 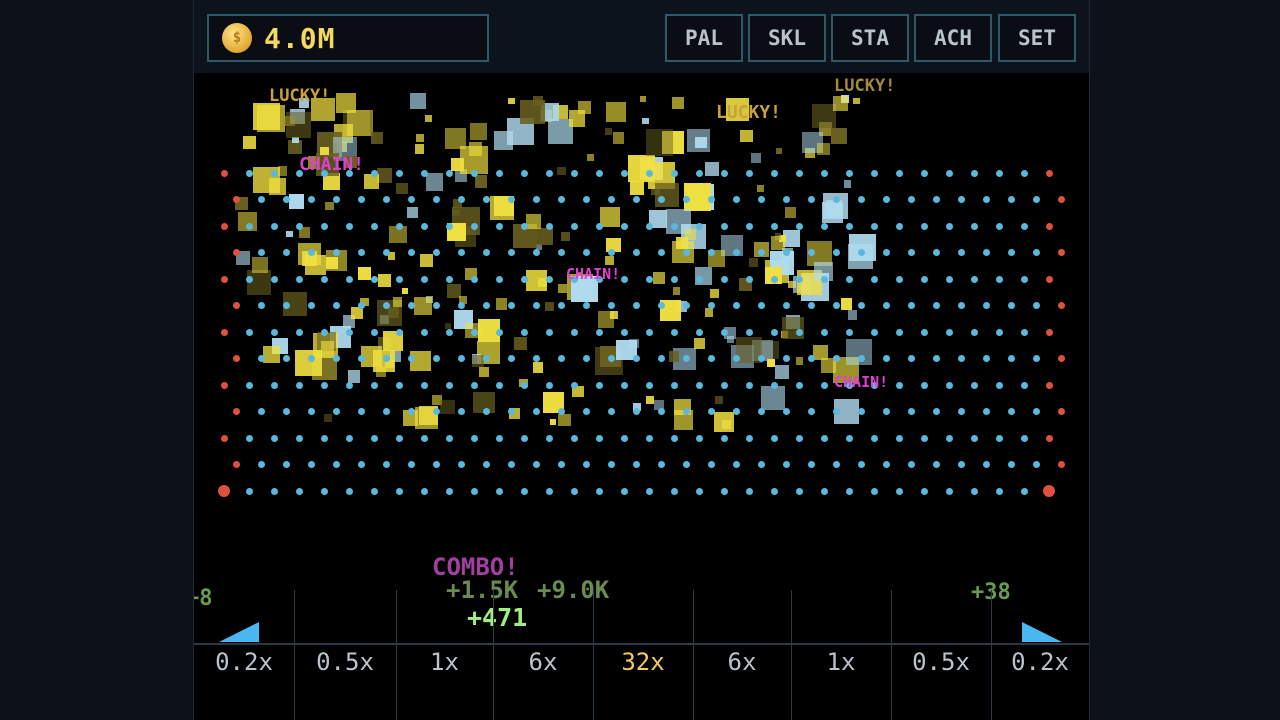 What do you see at coordinates (749, 112) in the screenshot?
I see `lucky-text: LUCKY!` at bounding box center [749, 112].